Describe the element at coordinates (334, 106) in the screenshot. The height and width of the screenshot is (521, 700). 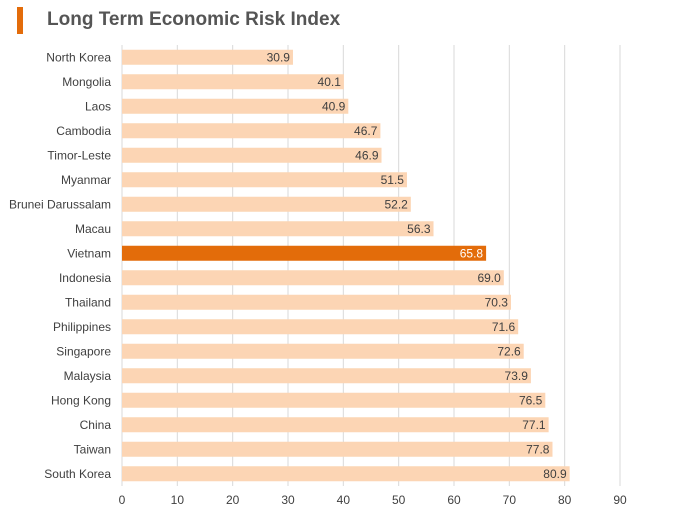
I see `data-label: 40.9` at that location.